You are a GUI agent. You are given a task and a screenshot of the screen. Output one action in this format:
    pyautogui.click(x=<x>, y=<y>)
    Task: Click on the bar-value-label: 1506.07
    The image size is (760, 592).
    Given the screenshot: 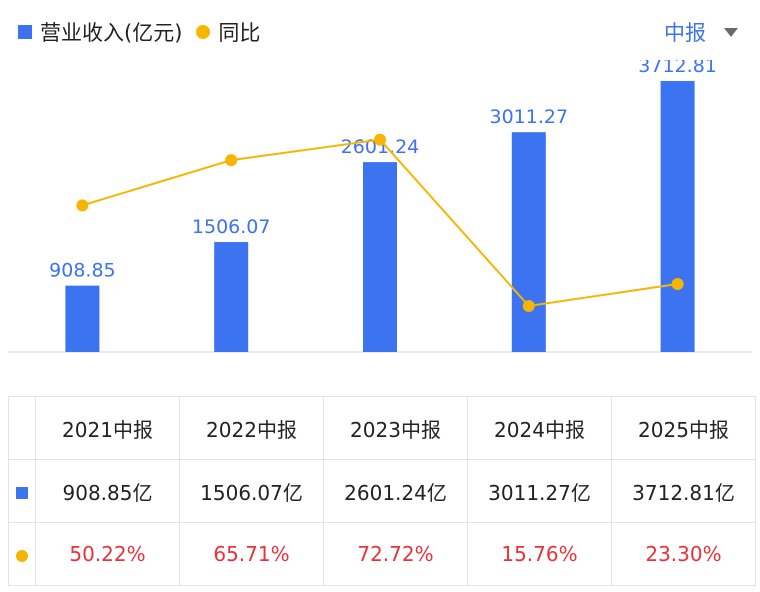 What is the action you would take?
    pyautogui.click(x=231, y=227)
    